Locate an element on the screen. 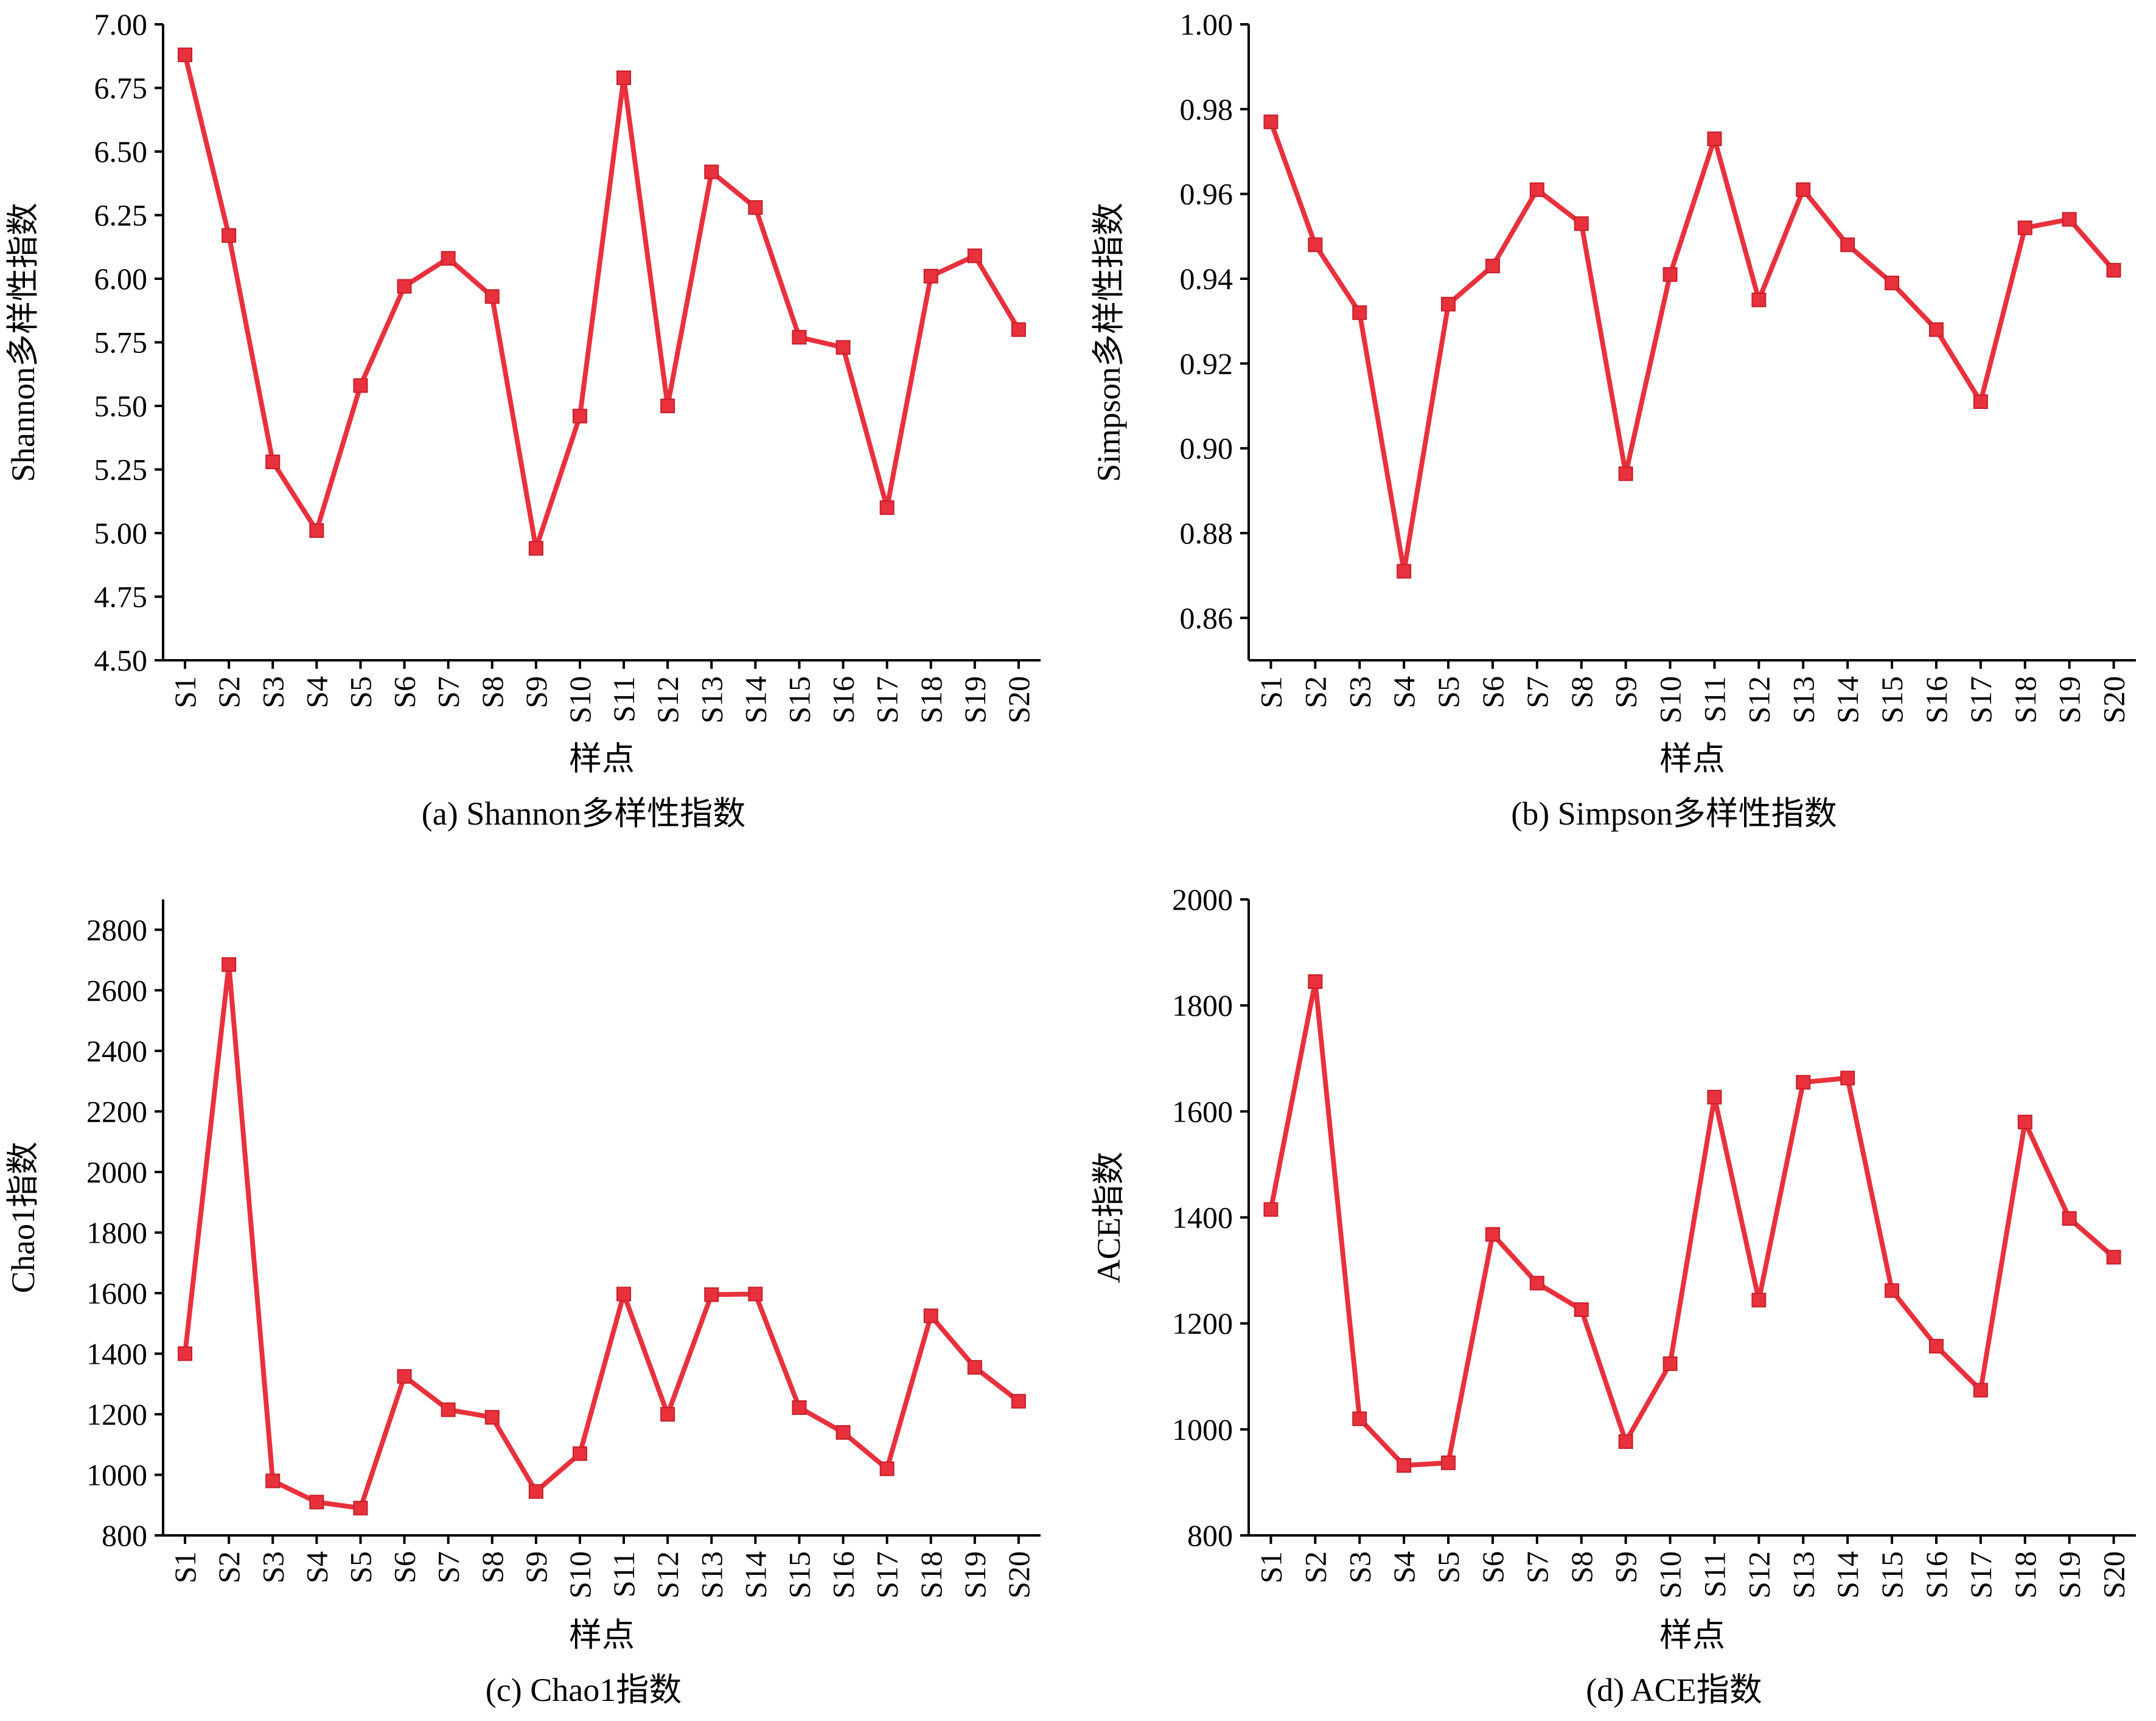  y-tick-label: 6.00 is located at coordinates (121, 279).